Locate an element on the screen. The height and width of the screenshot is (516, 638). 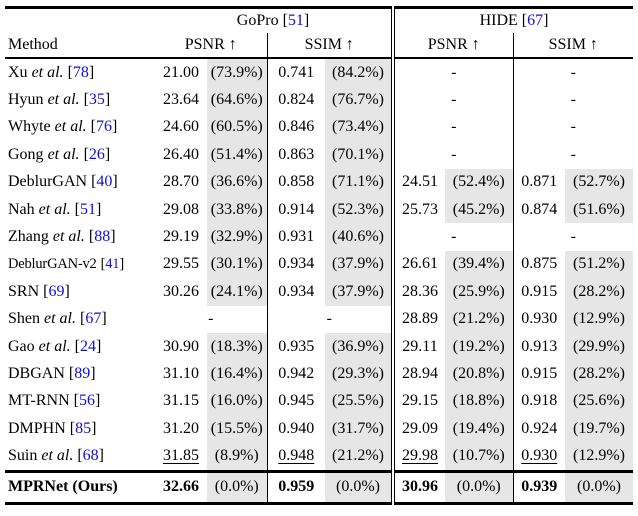
method-cell: SRN [69] is located at coordinates (80, 291).